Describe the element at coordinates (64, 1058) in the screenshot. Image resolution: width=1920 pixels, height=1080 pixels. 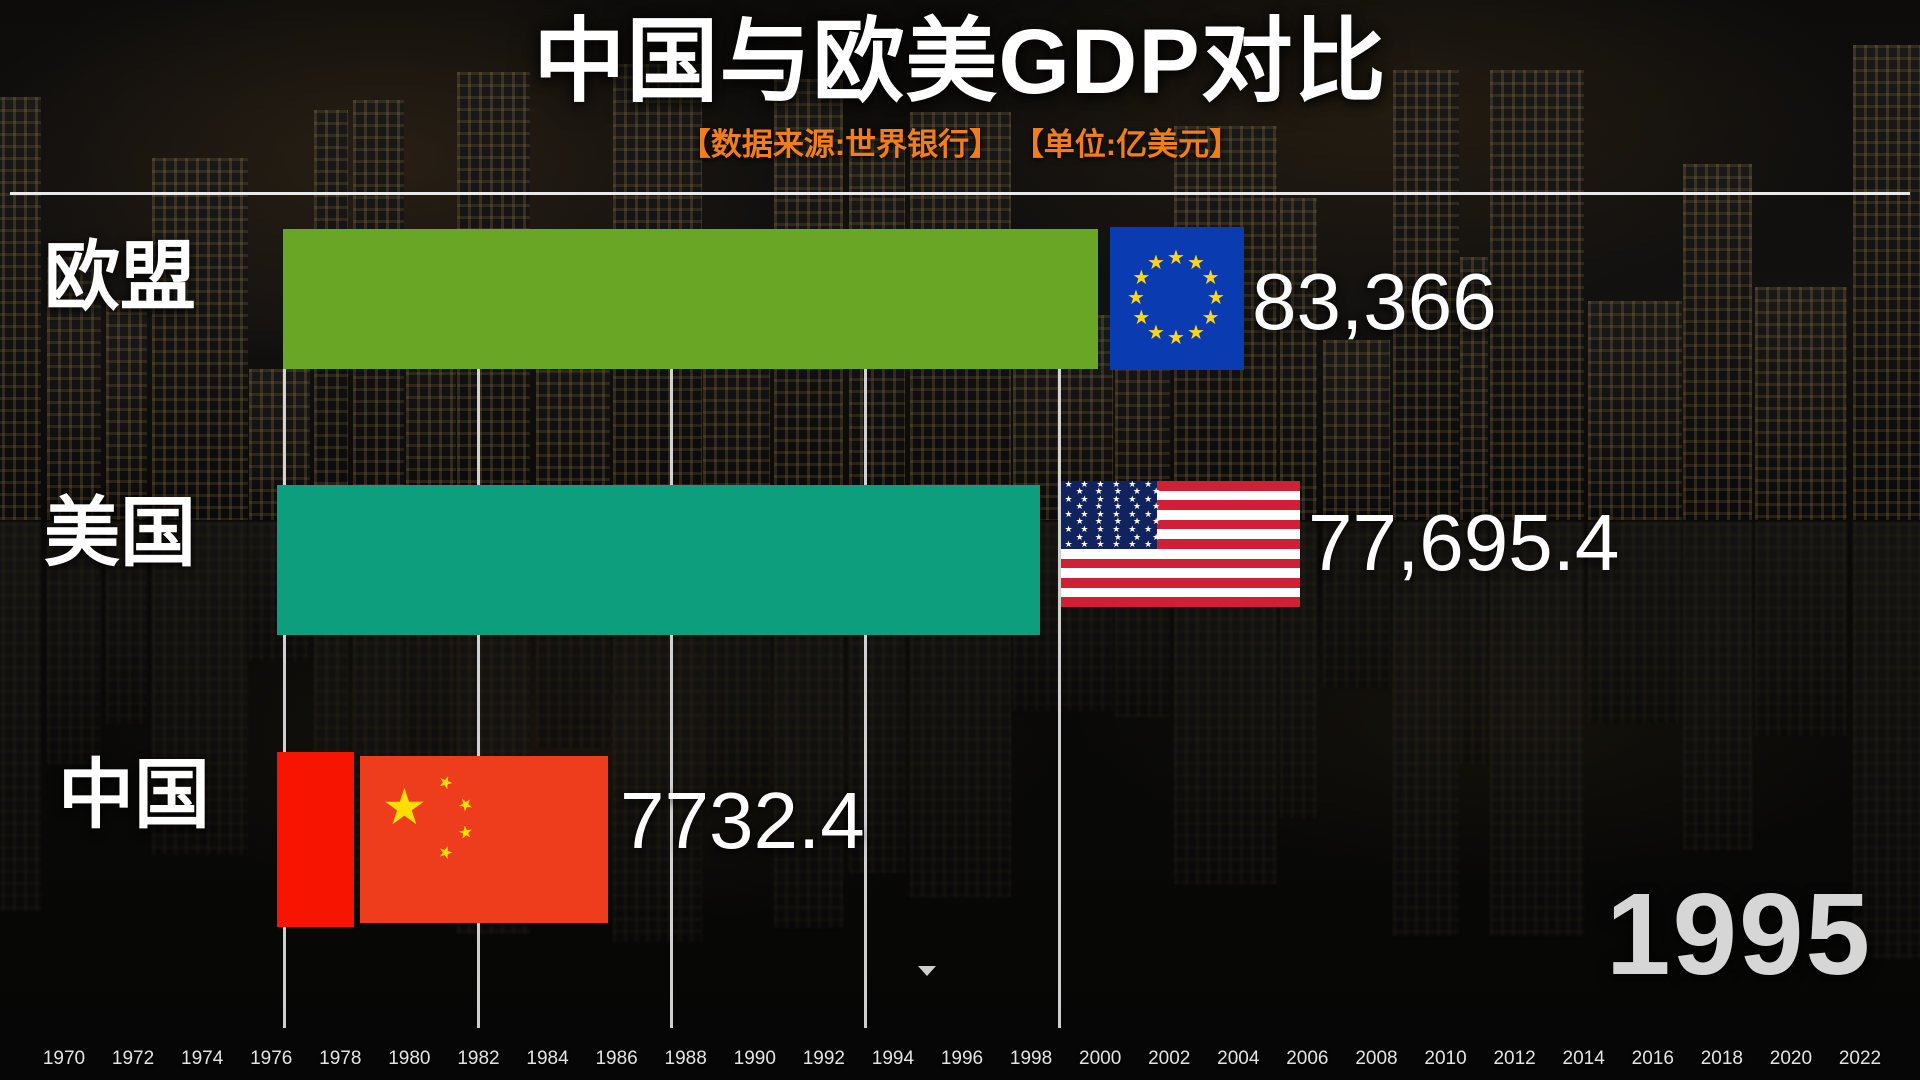
I see `axis-tick-label: 1970` at that location.